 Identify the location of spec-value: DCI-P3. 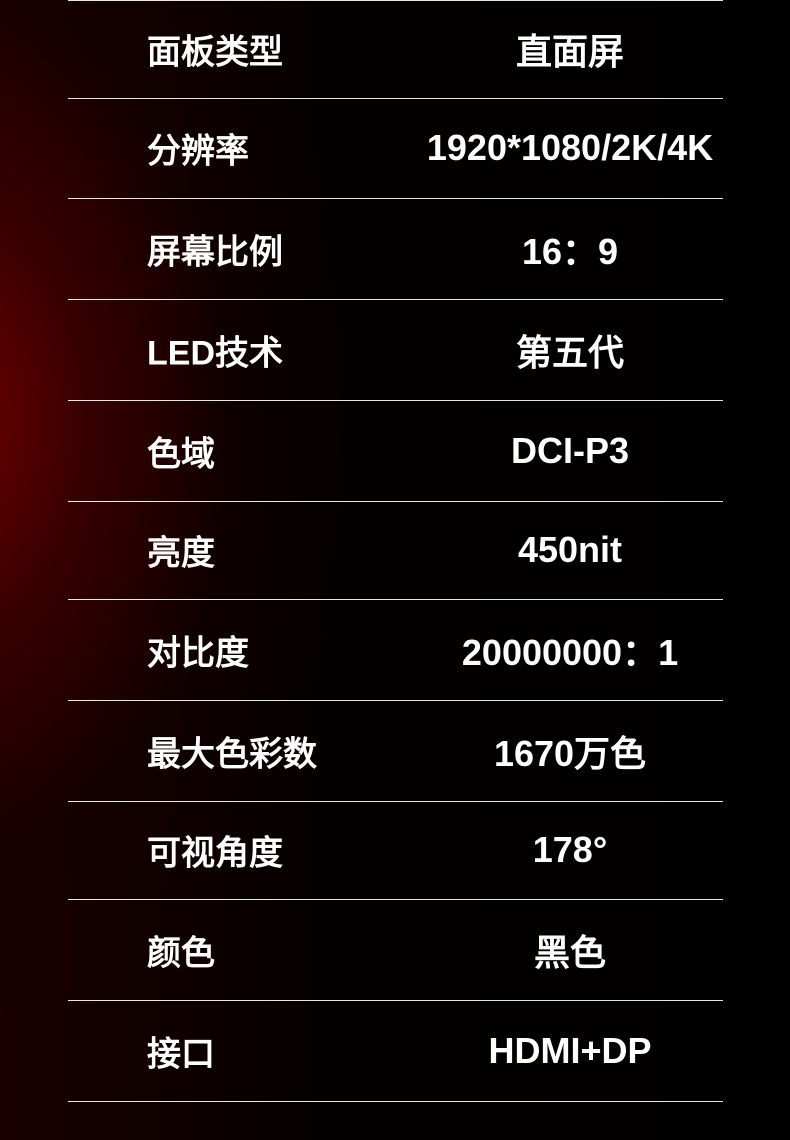
(570, 450).